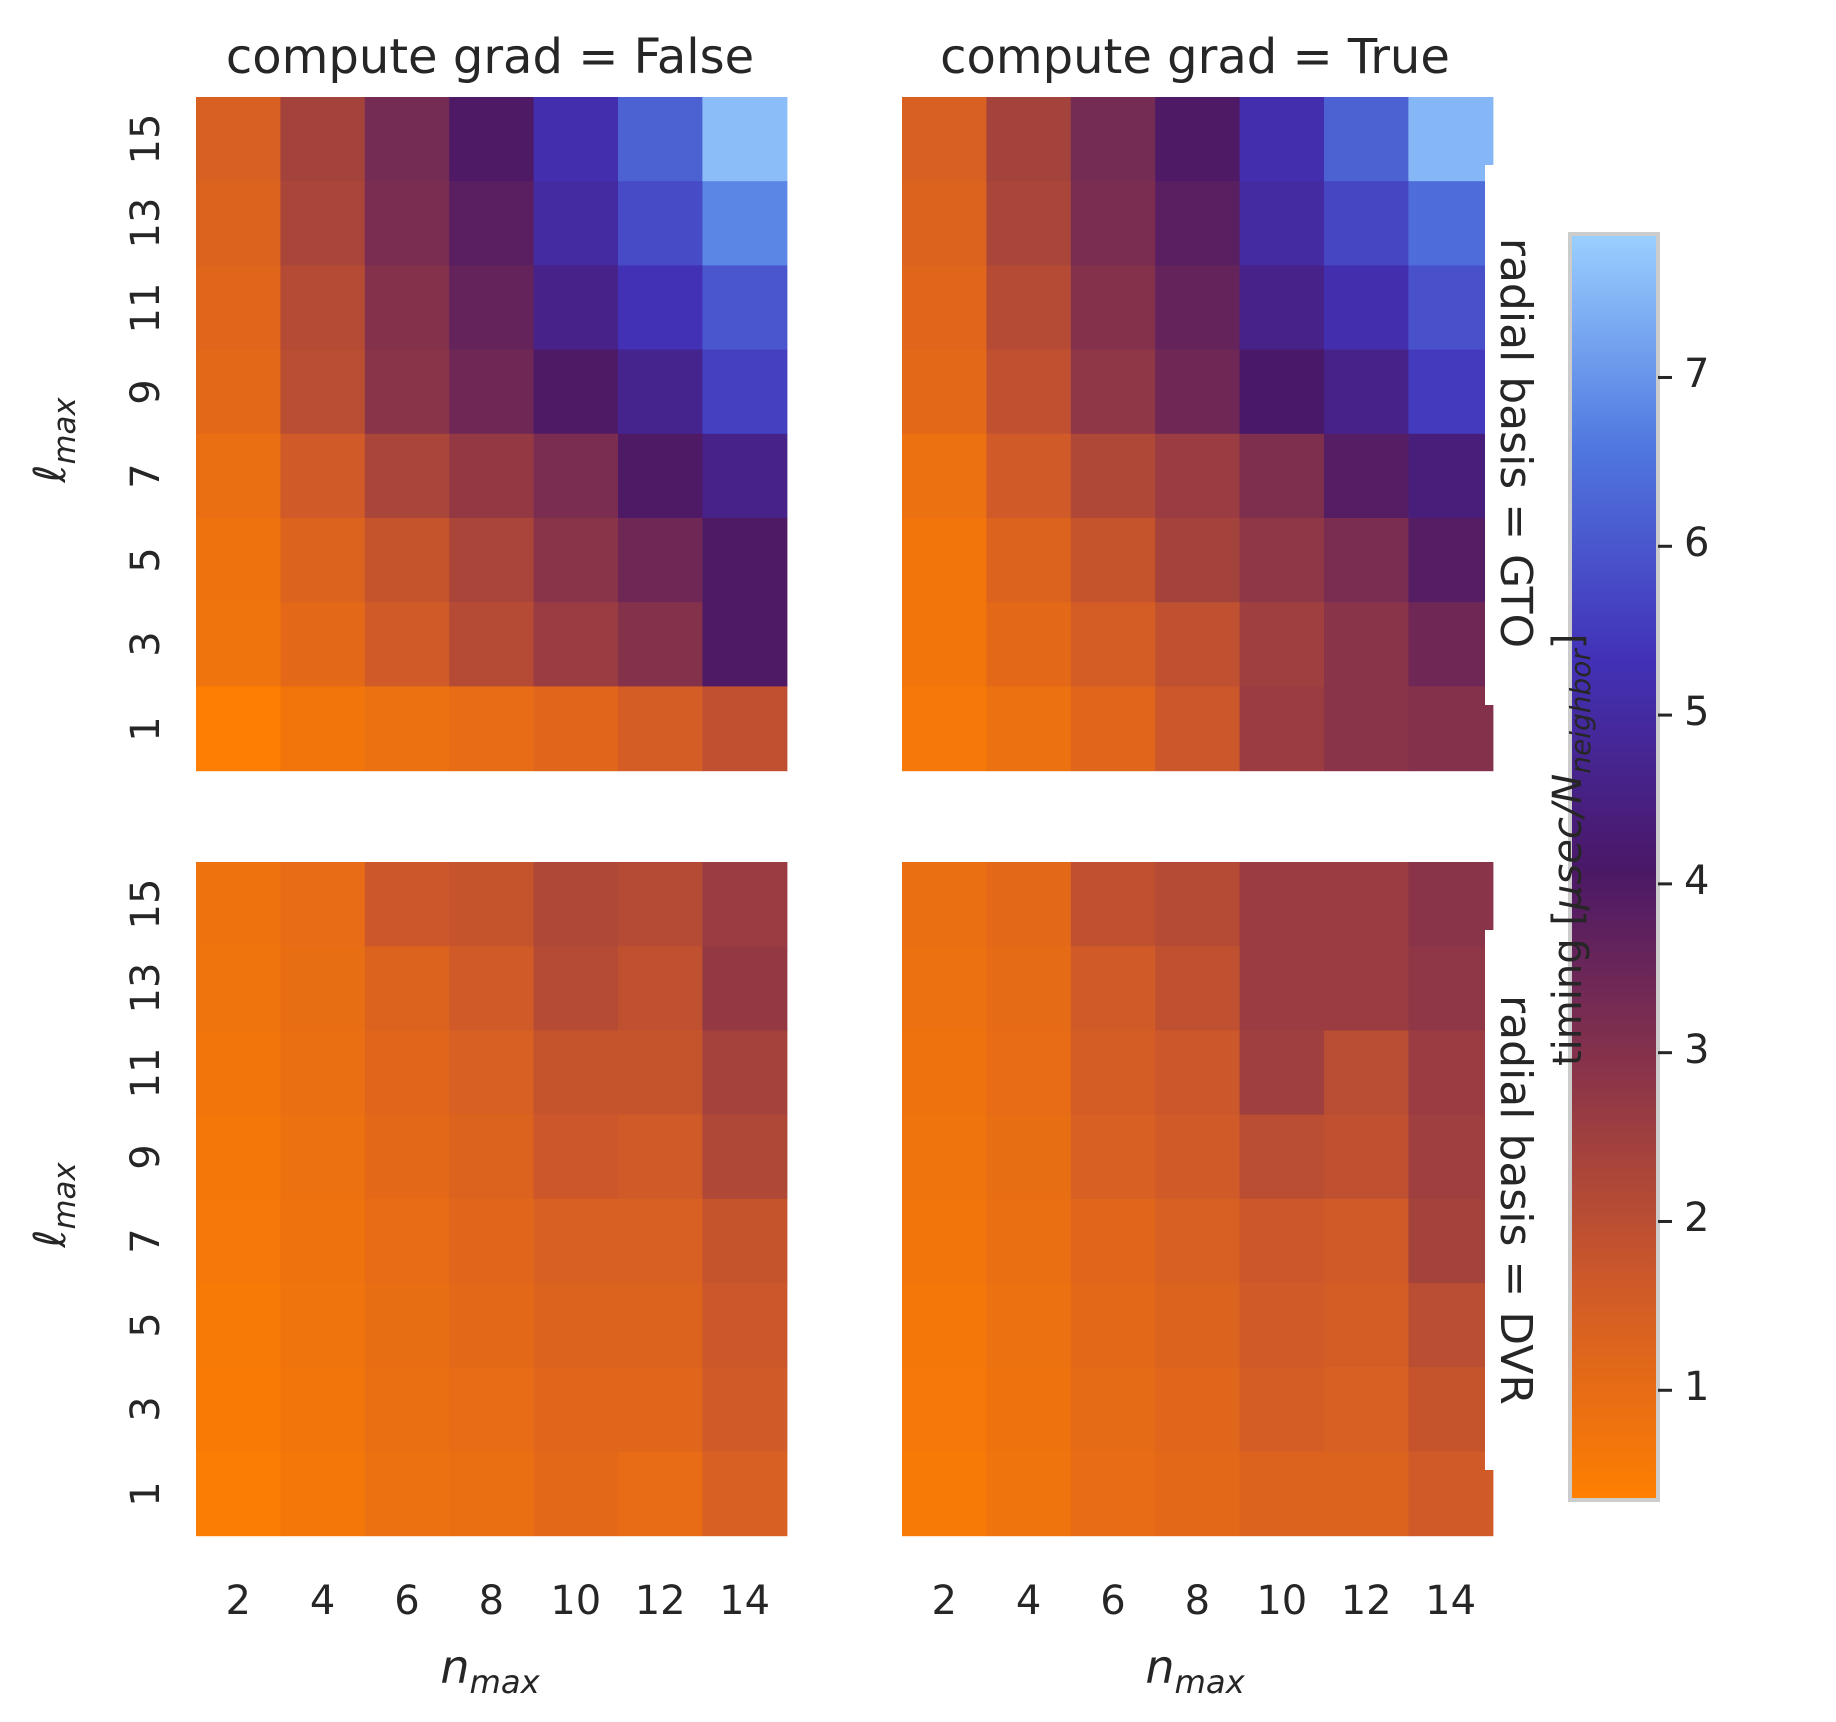  I want to click on y-tick-label: 15, so click(146, 904).